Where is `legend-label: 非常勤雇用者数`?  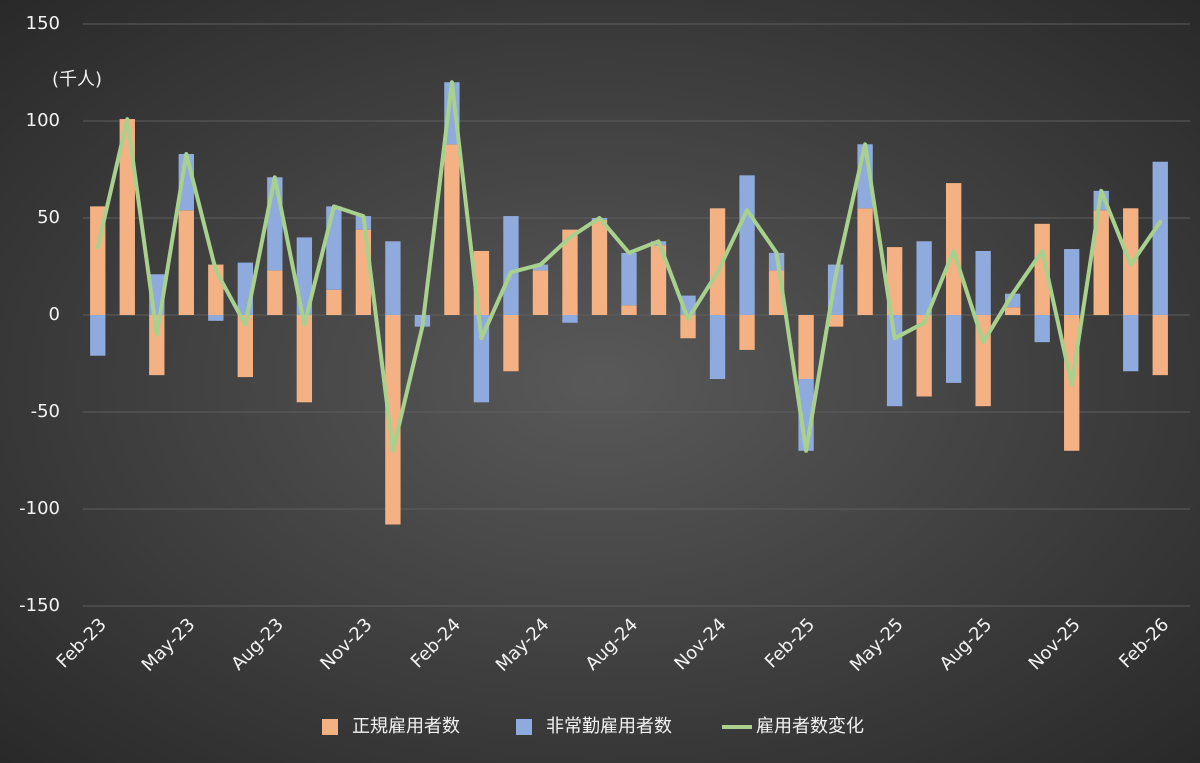 legend-label: 非常勤雇用者数 is located at coordinates (609, 726).